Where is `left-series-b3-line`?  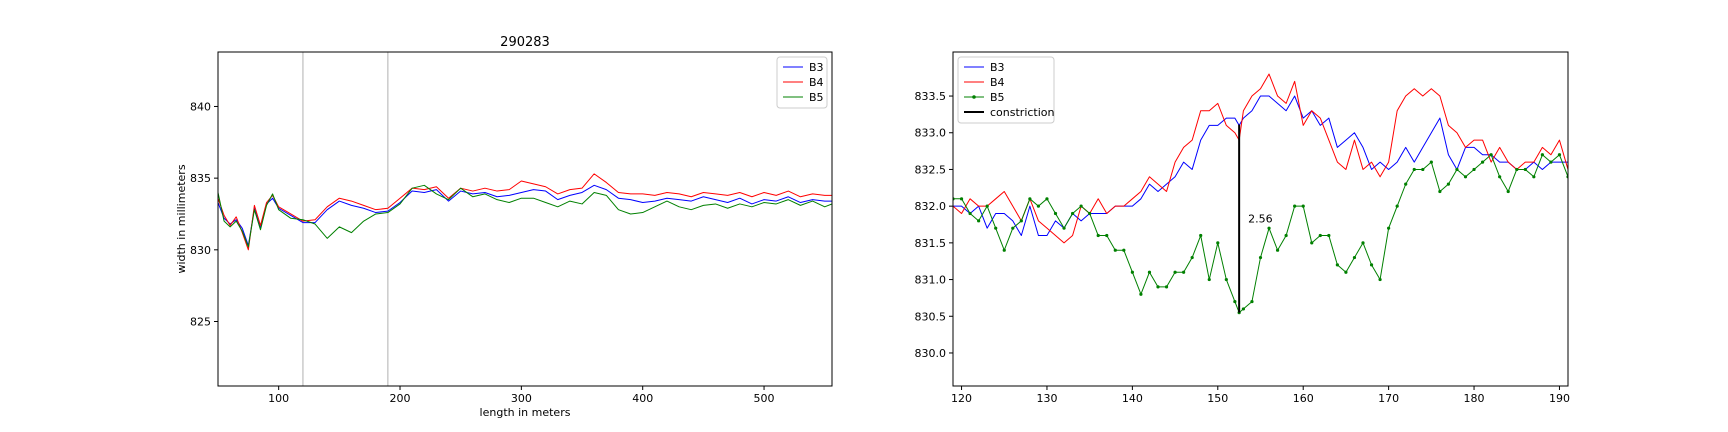
left-series-b3-line is located at coordinates (525, 215).